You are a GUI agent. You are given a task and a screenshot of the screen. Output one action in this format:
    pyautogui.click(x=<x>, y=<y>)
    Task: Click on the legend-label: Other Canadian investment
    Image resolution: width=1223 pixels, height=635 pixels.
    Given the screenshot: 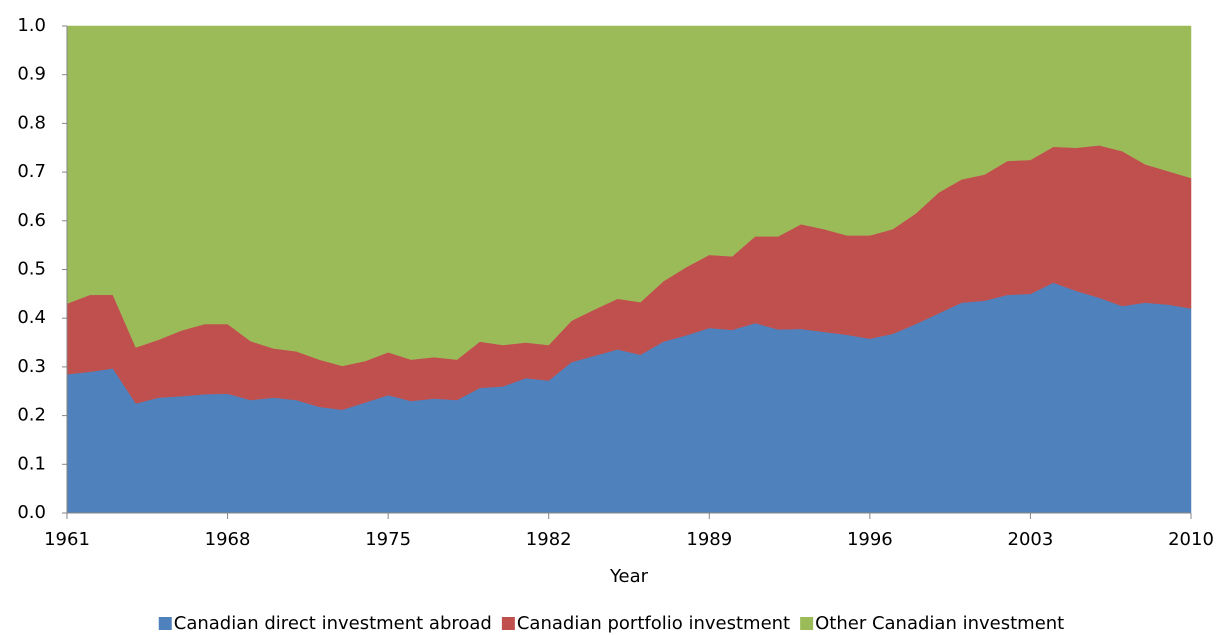 What is the action you would take?
    pyautogui.click(x=939, y=623)
    